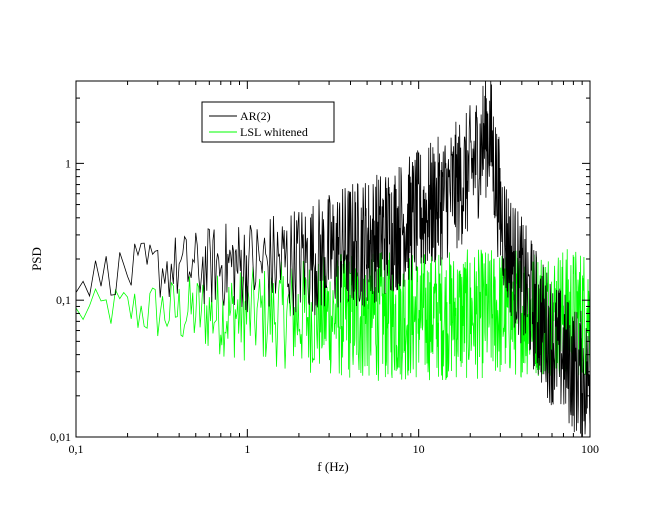  I want to click on y-tick-label: 1, so click(68, 163).